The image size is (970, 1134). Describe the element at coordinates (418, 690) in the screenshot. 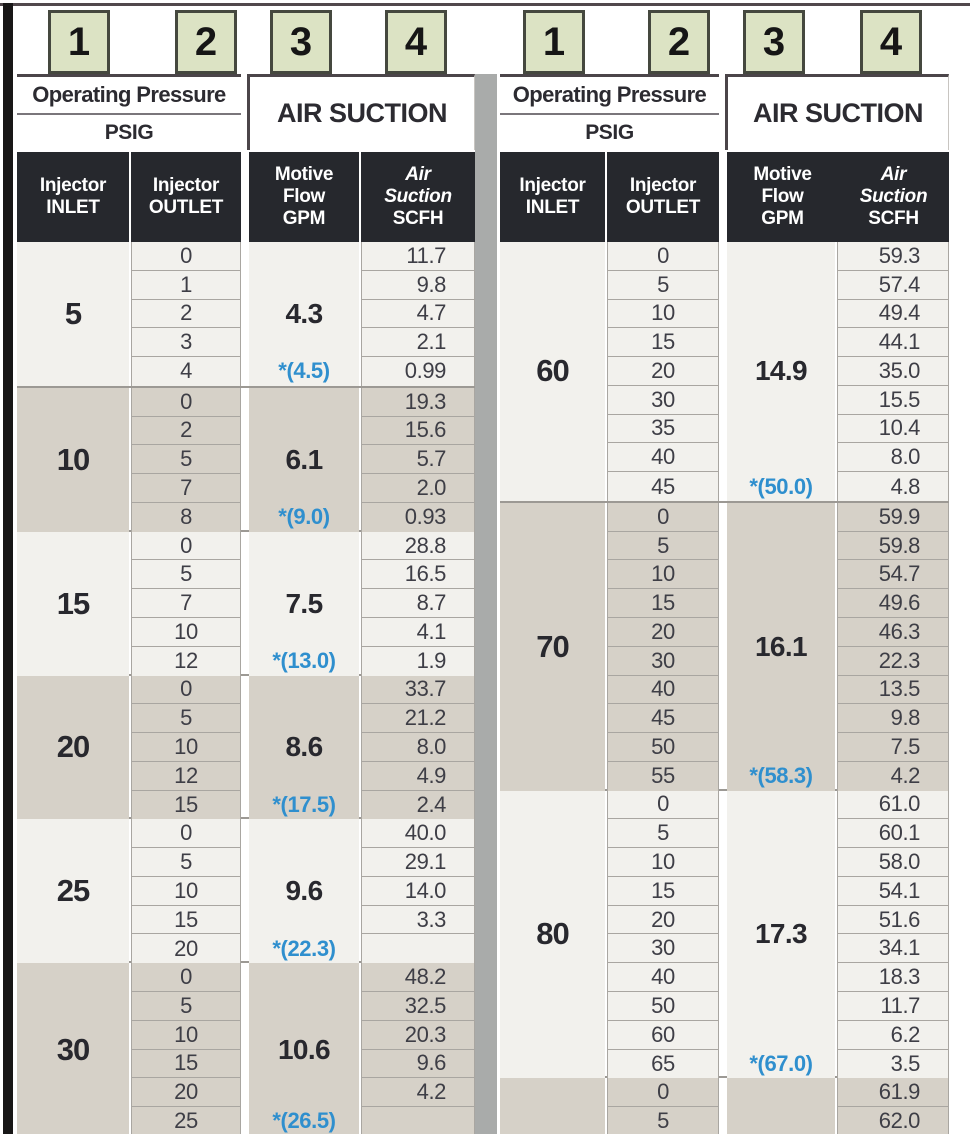

I see `air-suction-value: 33.7` at that location.